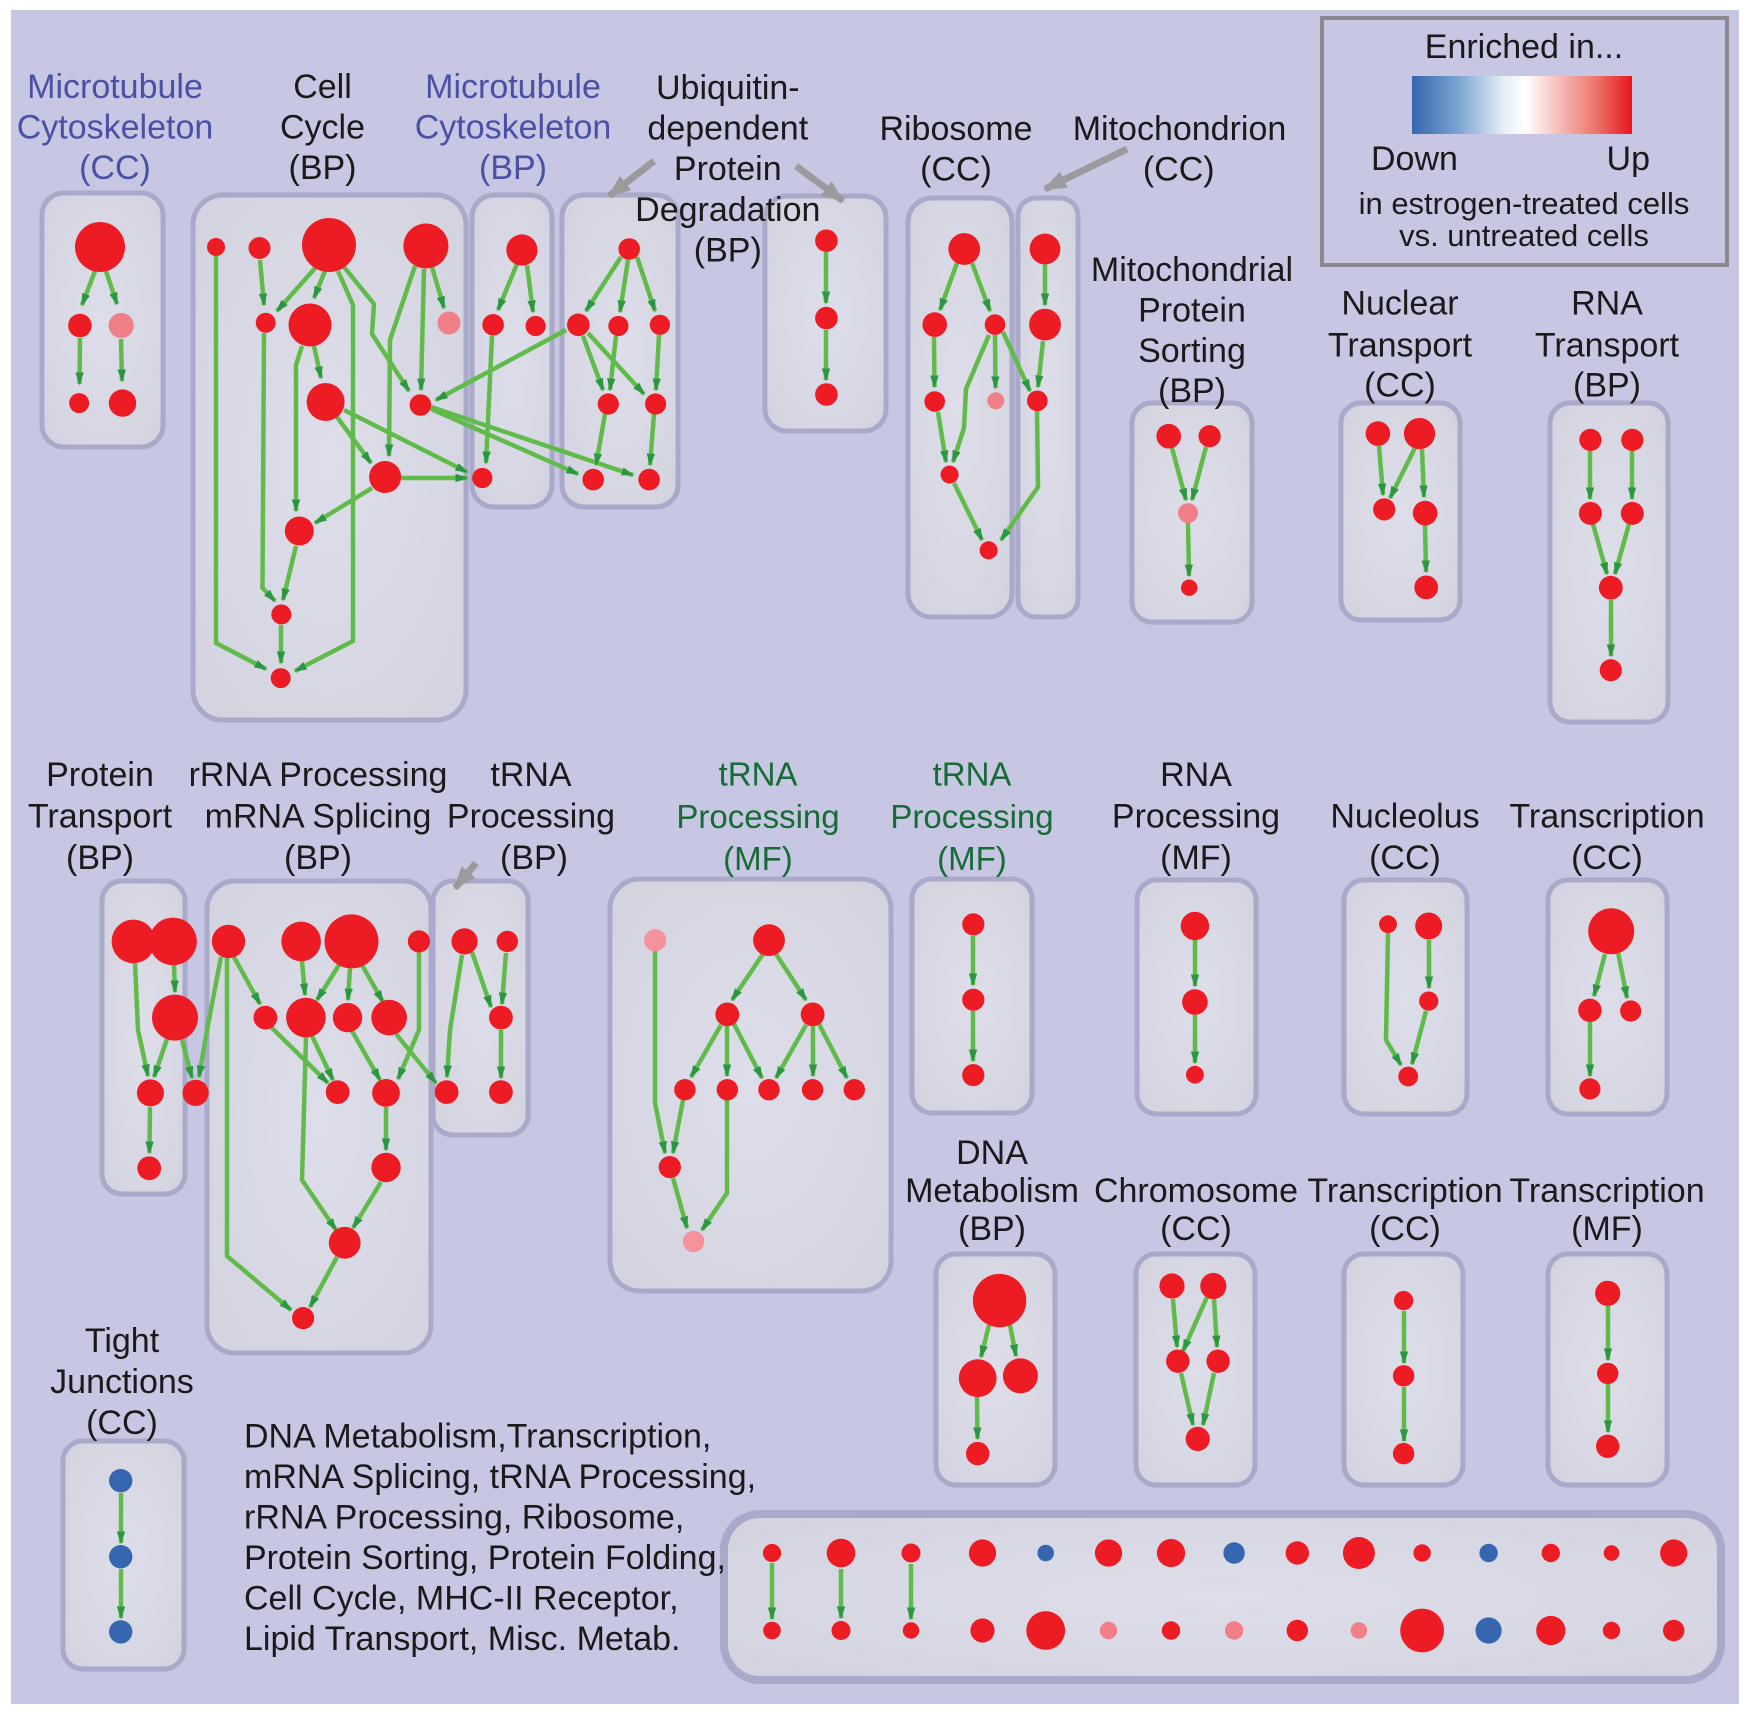 This screenshot has width=1750, height=1715. I want to click on svg-text: Mitochondrion, so click(1180, 129).